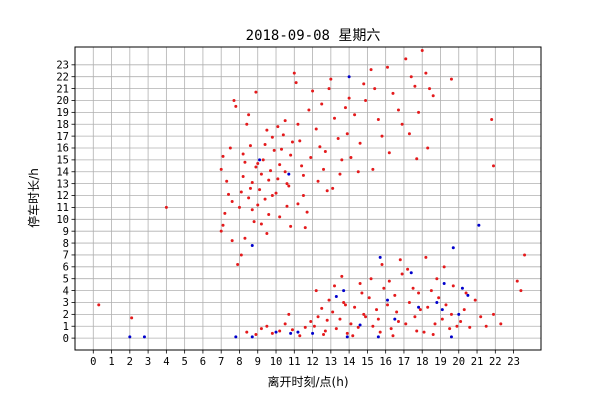 The image size is (600, 400). What do you see at coordinates (367, 362) in the screenshot?
I see `x-tick-label: 15` at bounding box center [367, 362].